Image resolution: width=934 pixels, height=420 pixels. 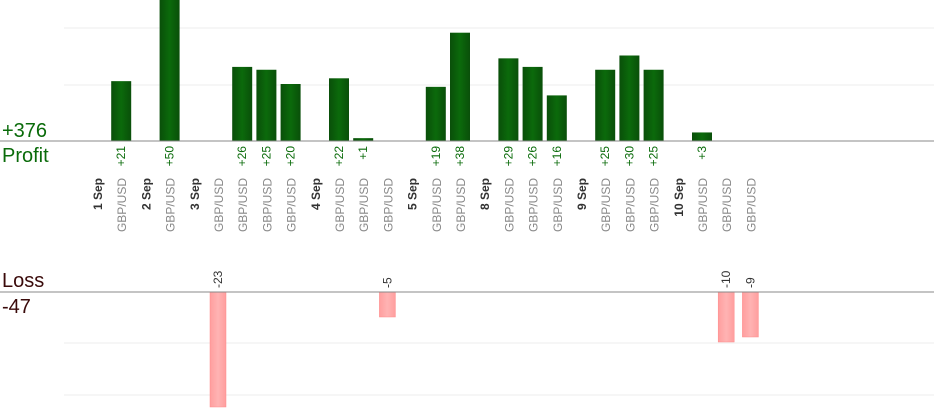 I want to click on profit-value-label: +1, so click(x=363, y=153).